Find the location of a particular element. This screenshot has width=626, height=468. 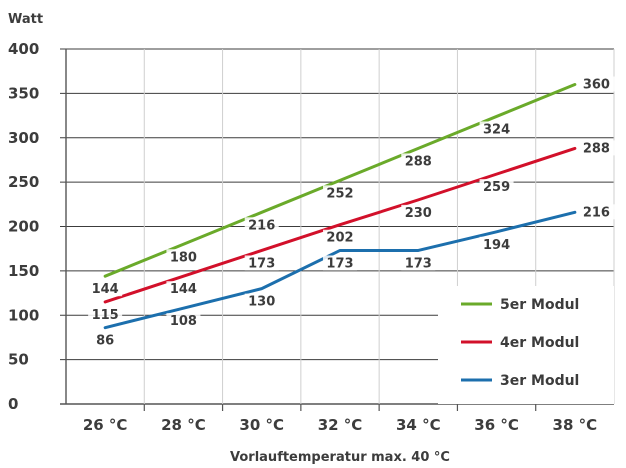

y-tick-label: 200 is located at coordinates (23, 227).